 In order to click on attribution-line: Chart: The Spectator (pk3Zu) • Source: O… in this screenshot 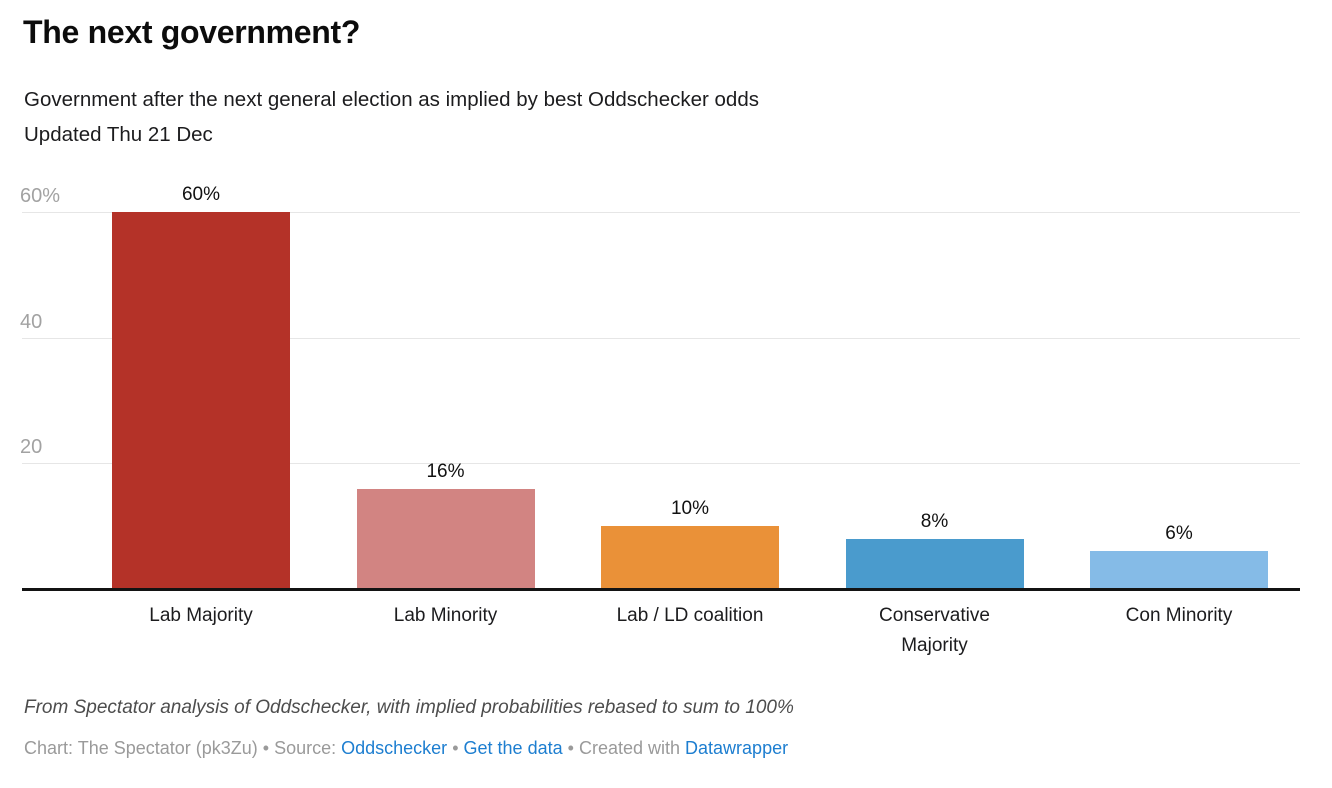, I will do `click(406, 748)`.